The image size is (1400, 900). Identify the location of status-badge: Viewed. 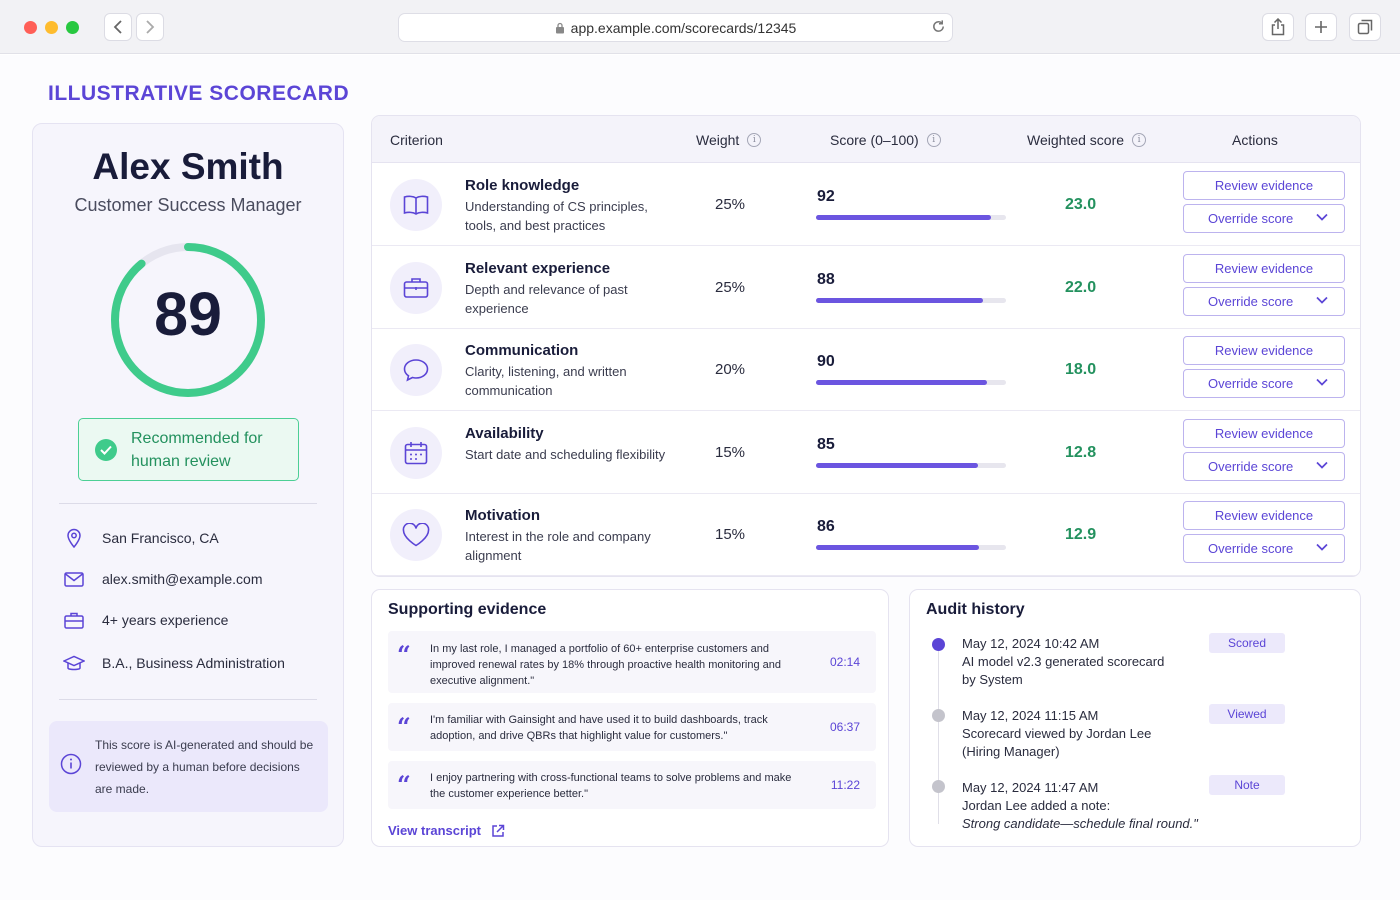
(1247, 714).